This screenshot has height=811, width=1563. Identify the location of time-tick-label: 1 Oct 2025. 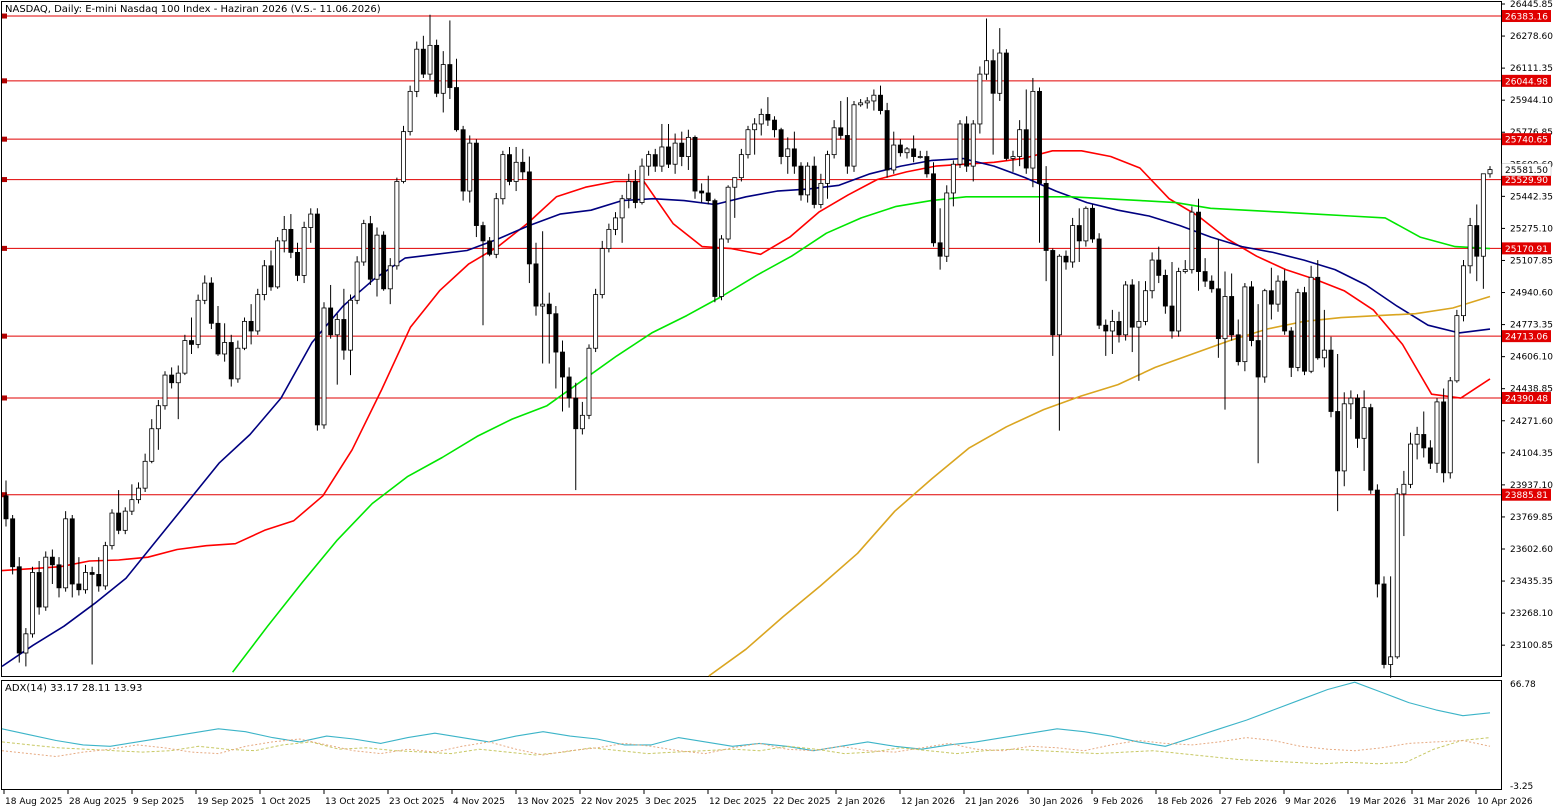
(286, 802).